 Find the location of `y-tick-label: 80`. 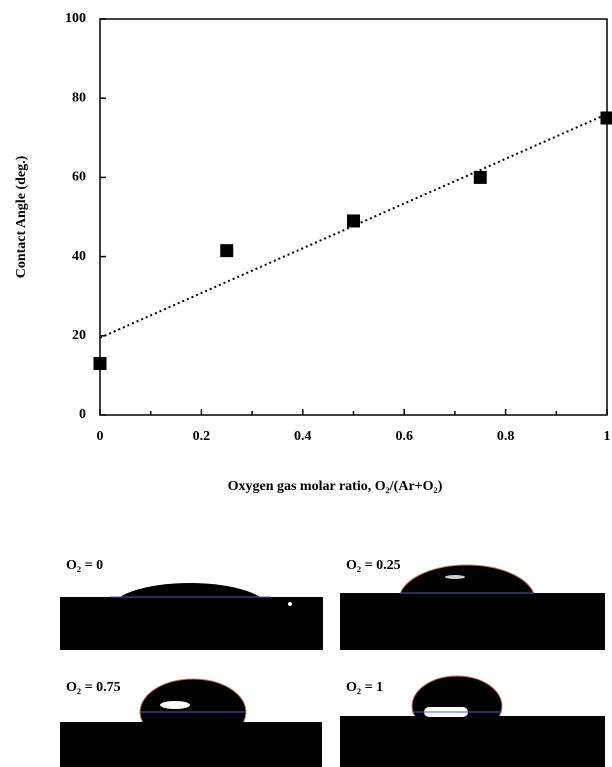

y-tick-label: 80 is located at coordinates (79, 97).